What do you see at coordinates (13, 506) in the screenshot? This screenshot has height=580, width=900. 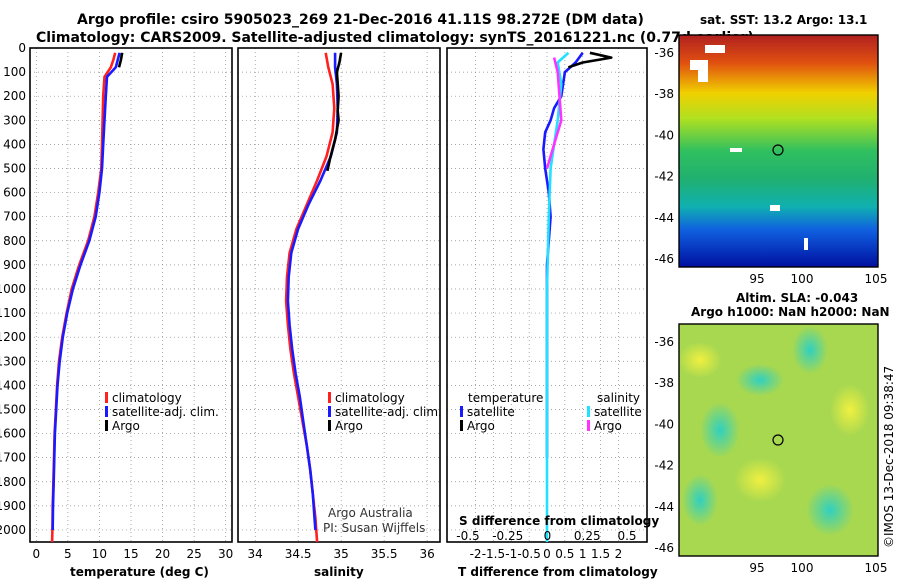 I see `depth-tick-label: 1900` at bounding box center [13, 506].